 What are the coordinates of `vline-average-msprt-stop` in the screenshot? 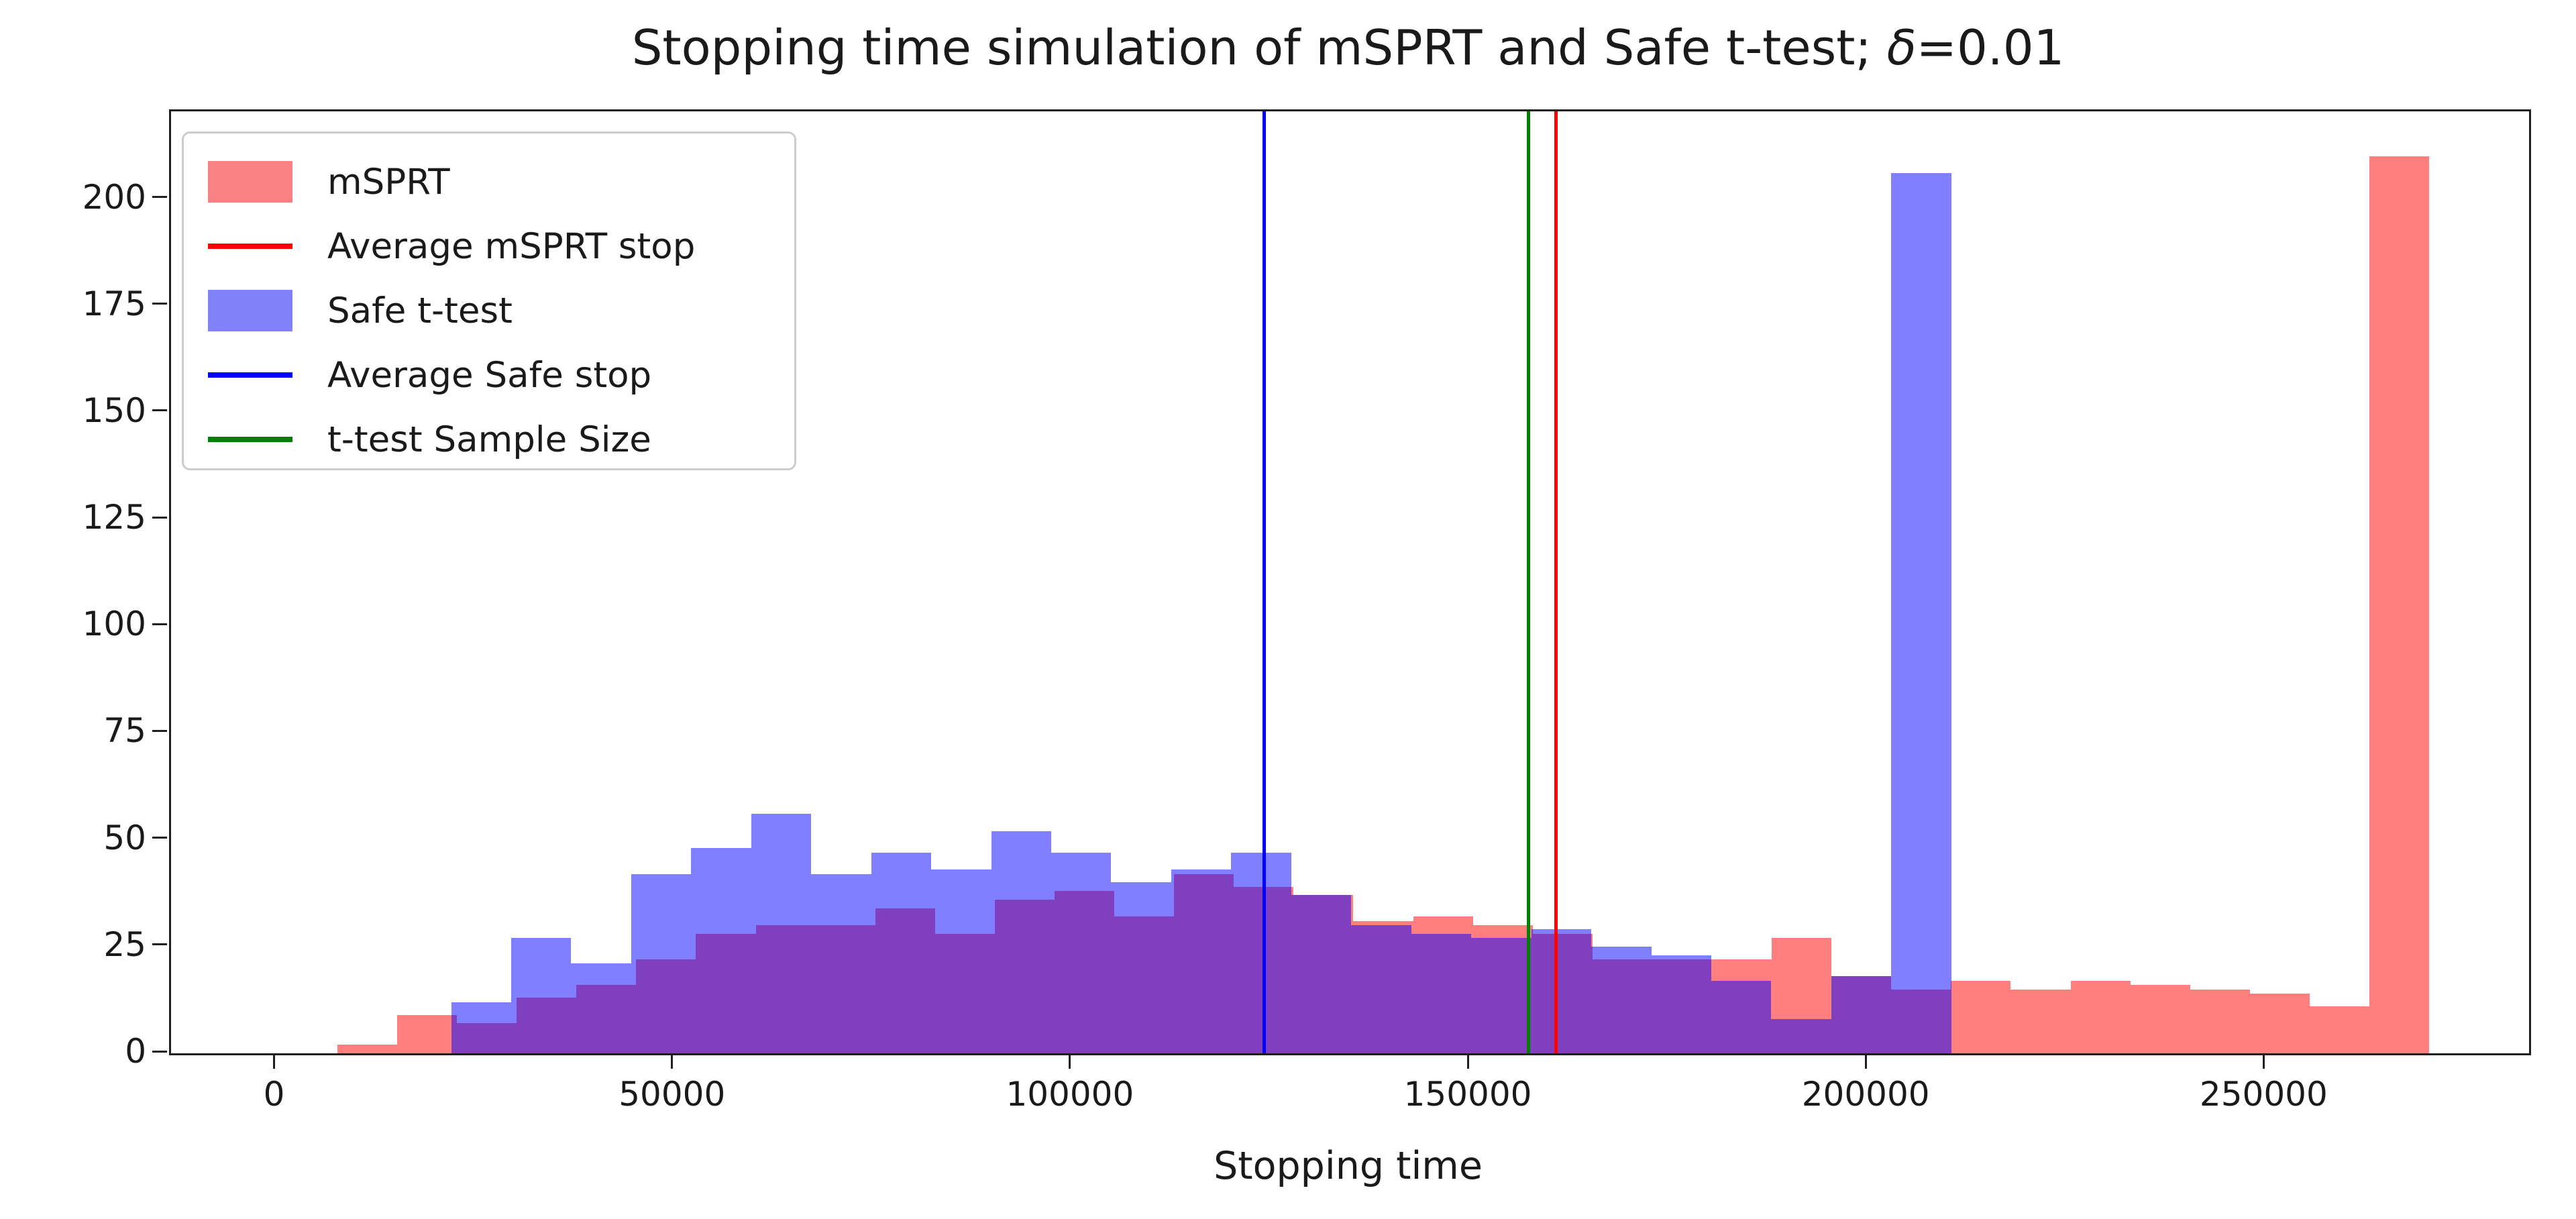 It's located at (1556, 582).